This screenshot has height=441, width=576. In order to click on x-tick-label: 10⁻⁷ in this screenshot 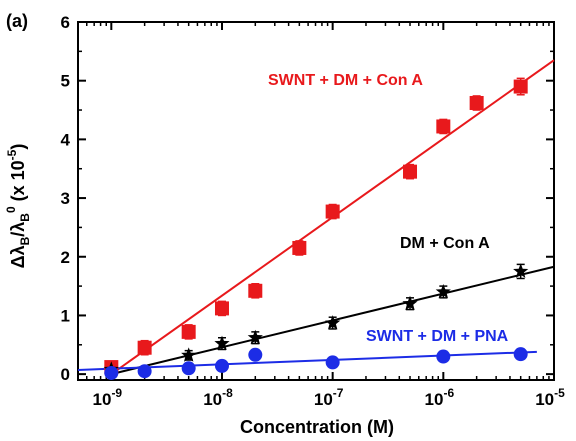, I will do `click(329, 397)`.